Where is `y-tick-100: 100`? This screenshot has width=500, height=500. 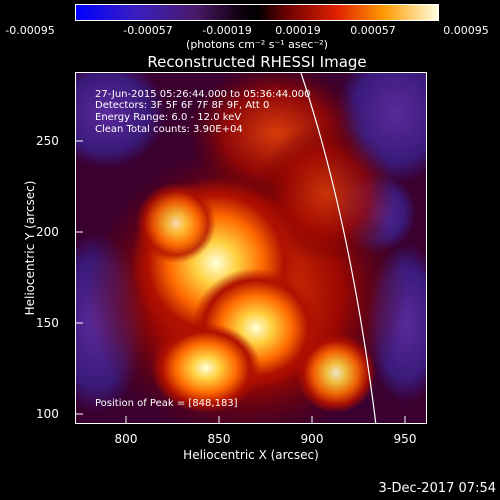 y-tick-100: 100 is located at coordinates (47, 414).